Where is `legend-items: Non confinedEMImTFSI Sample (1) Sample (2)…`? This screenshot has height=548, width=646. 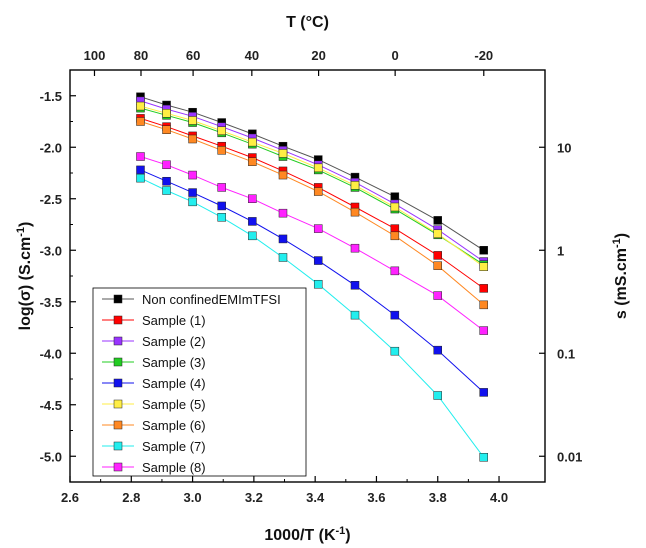
legend-items: Non confinedEMImTFSI Sample (1) Sample (2)… is located at coordinates (191, 383).